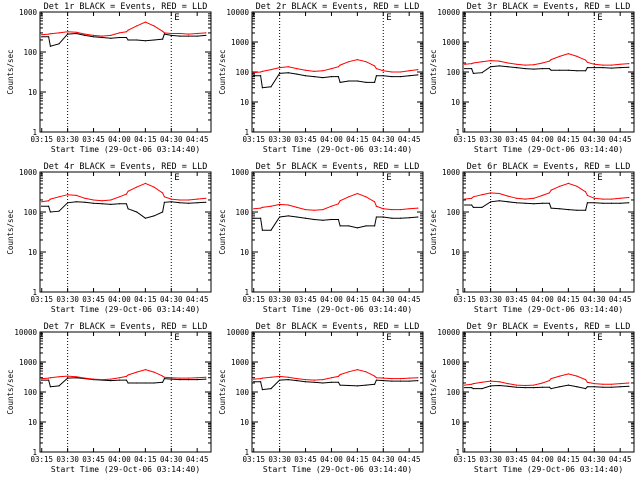 The height and width of the screenshot is (480, 640). Describe the element at coordinates (338, 167) in the screenshot. I see `plot-title: Det 5r BLACK = Events, RED = LLD` at that location.